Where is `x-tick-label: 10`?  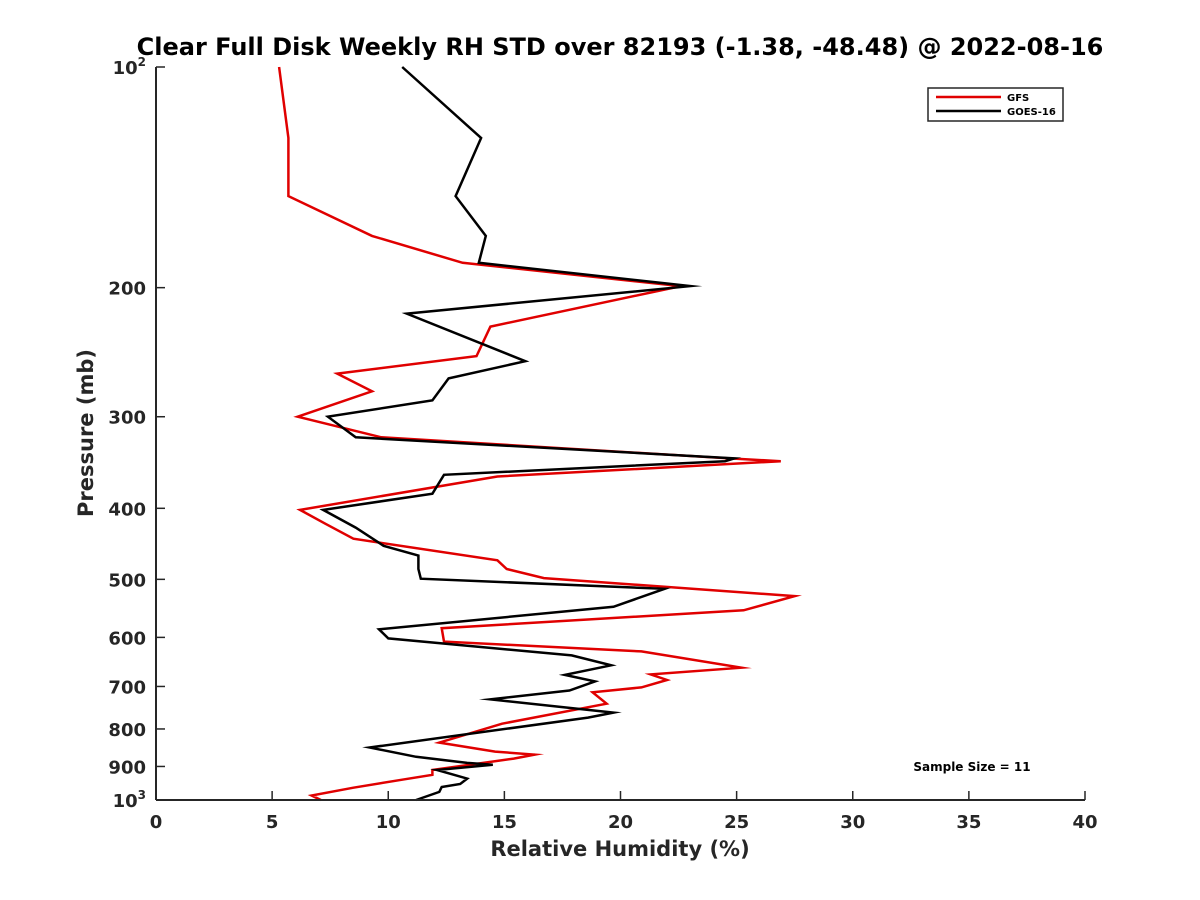
x-tick-label: 10 is located at coordinates (388, 822).